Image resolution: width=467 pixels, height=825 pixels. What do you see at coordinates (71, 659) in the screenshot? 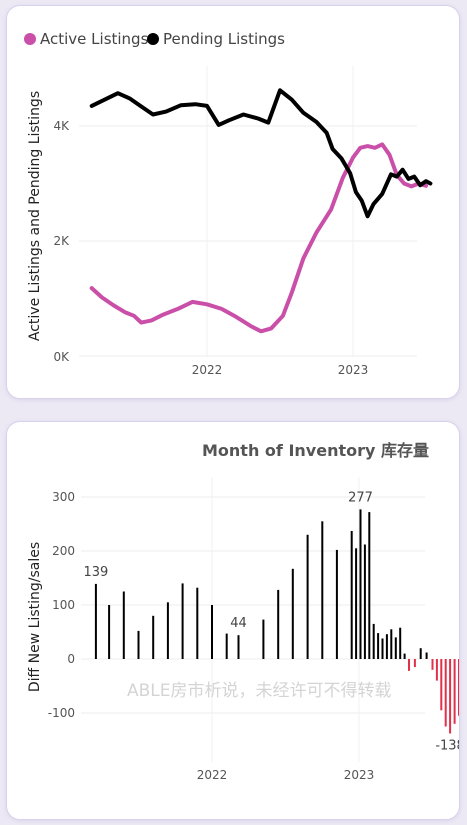
I see `y-tick-label: 0` at bounding box center [71, 659].